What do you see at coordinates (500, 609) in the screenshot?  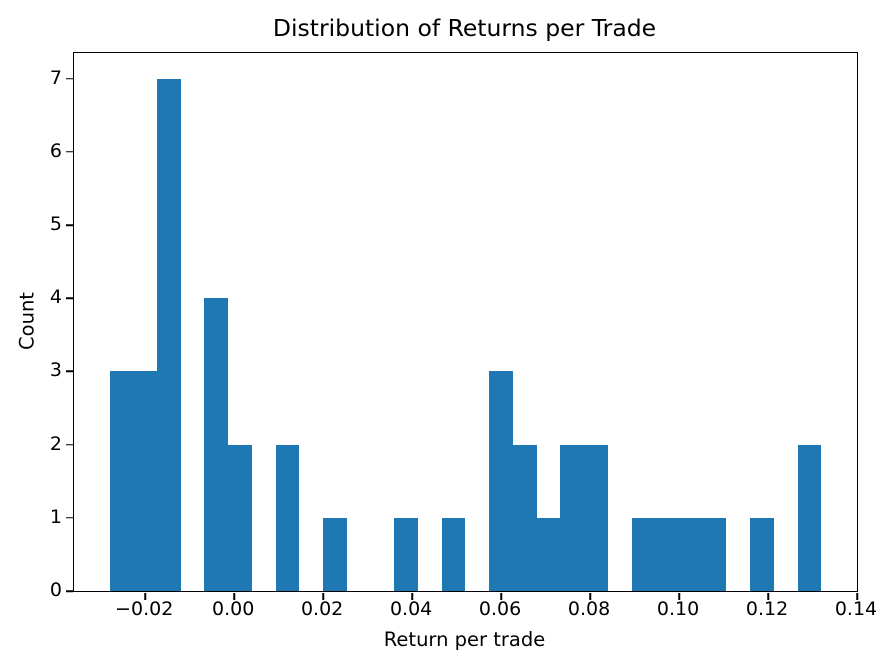 I see `x-tick-label: 0.06` at bounding box center [500, 609].